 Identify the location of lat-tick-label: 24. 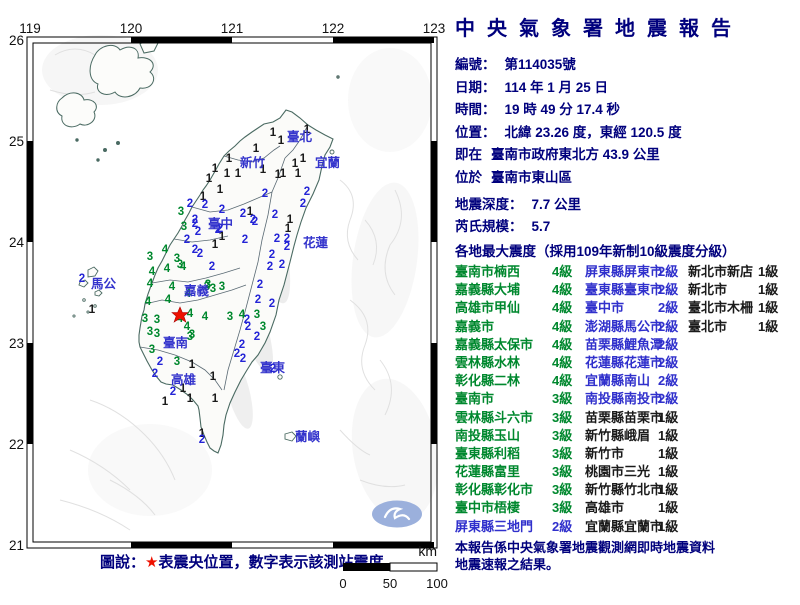
(17, 242).